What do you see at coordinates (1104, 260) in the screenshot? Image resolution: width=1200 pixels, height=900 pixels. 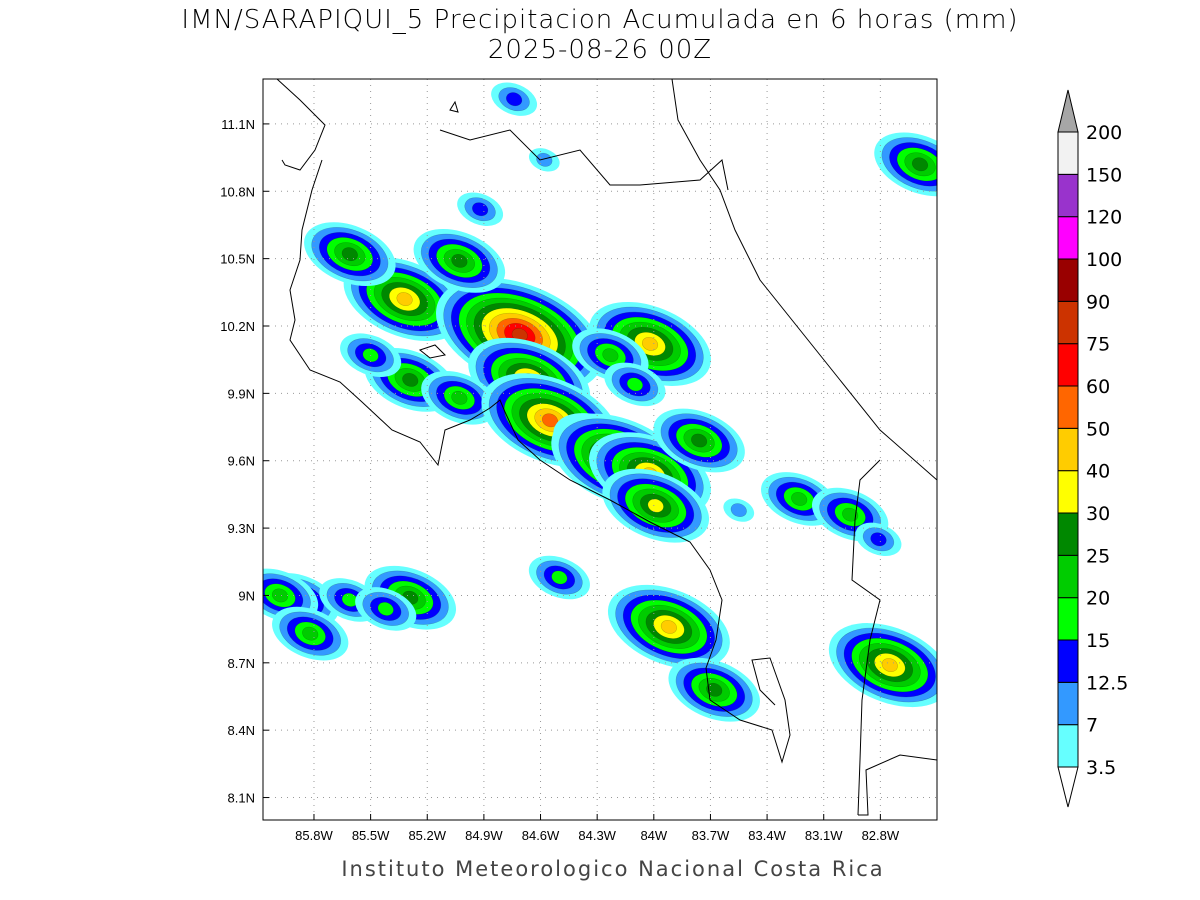 I see `colorbar-label: 100` at bounding box center [1104, 260].